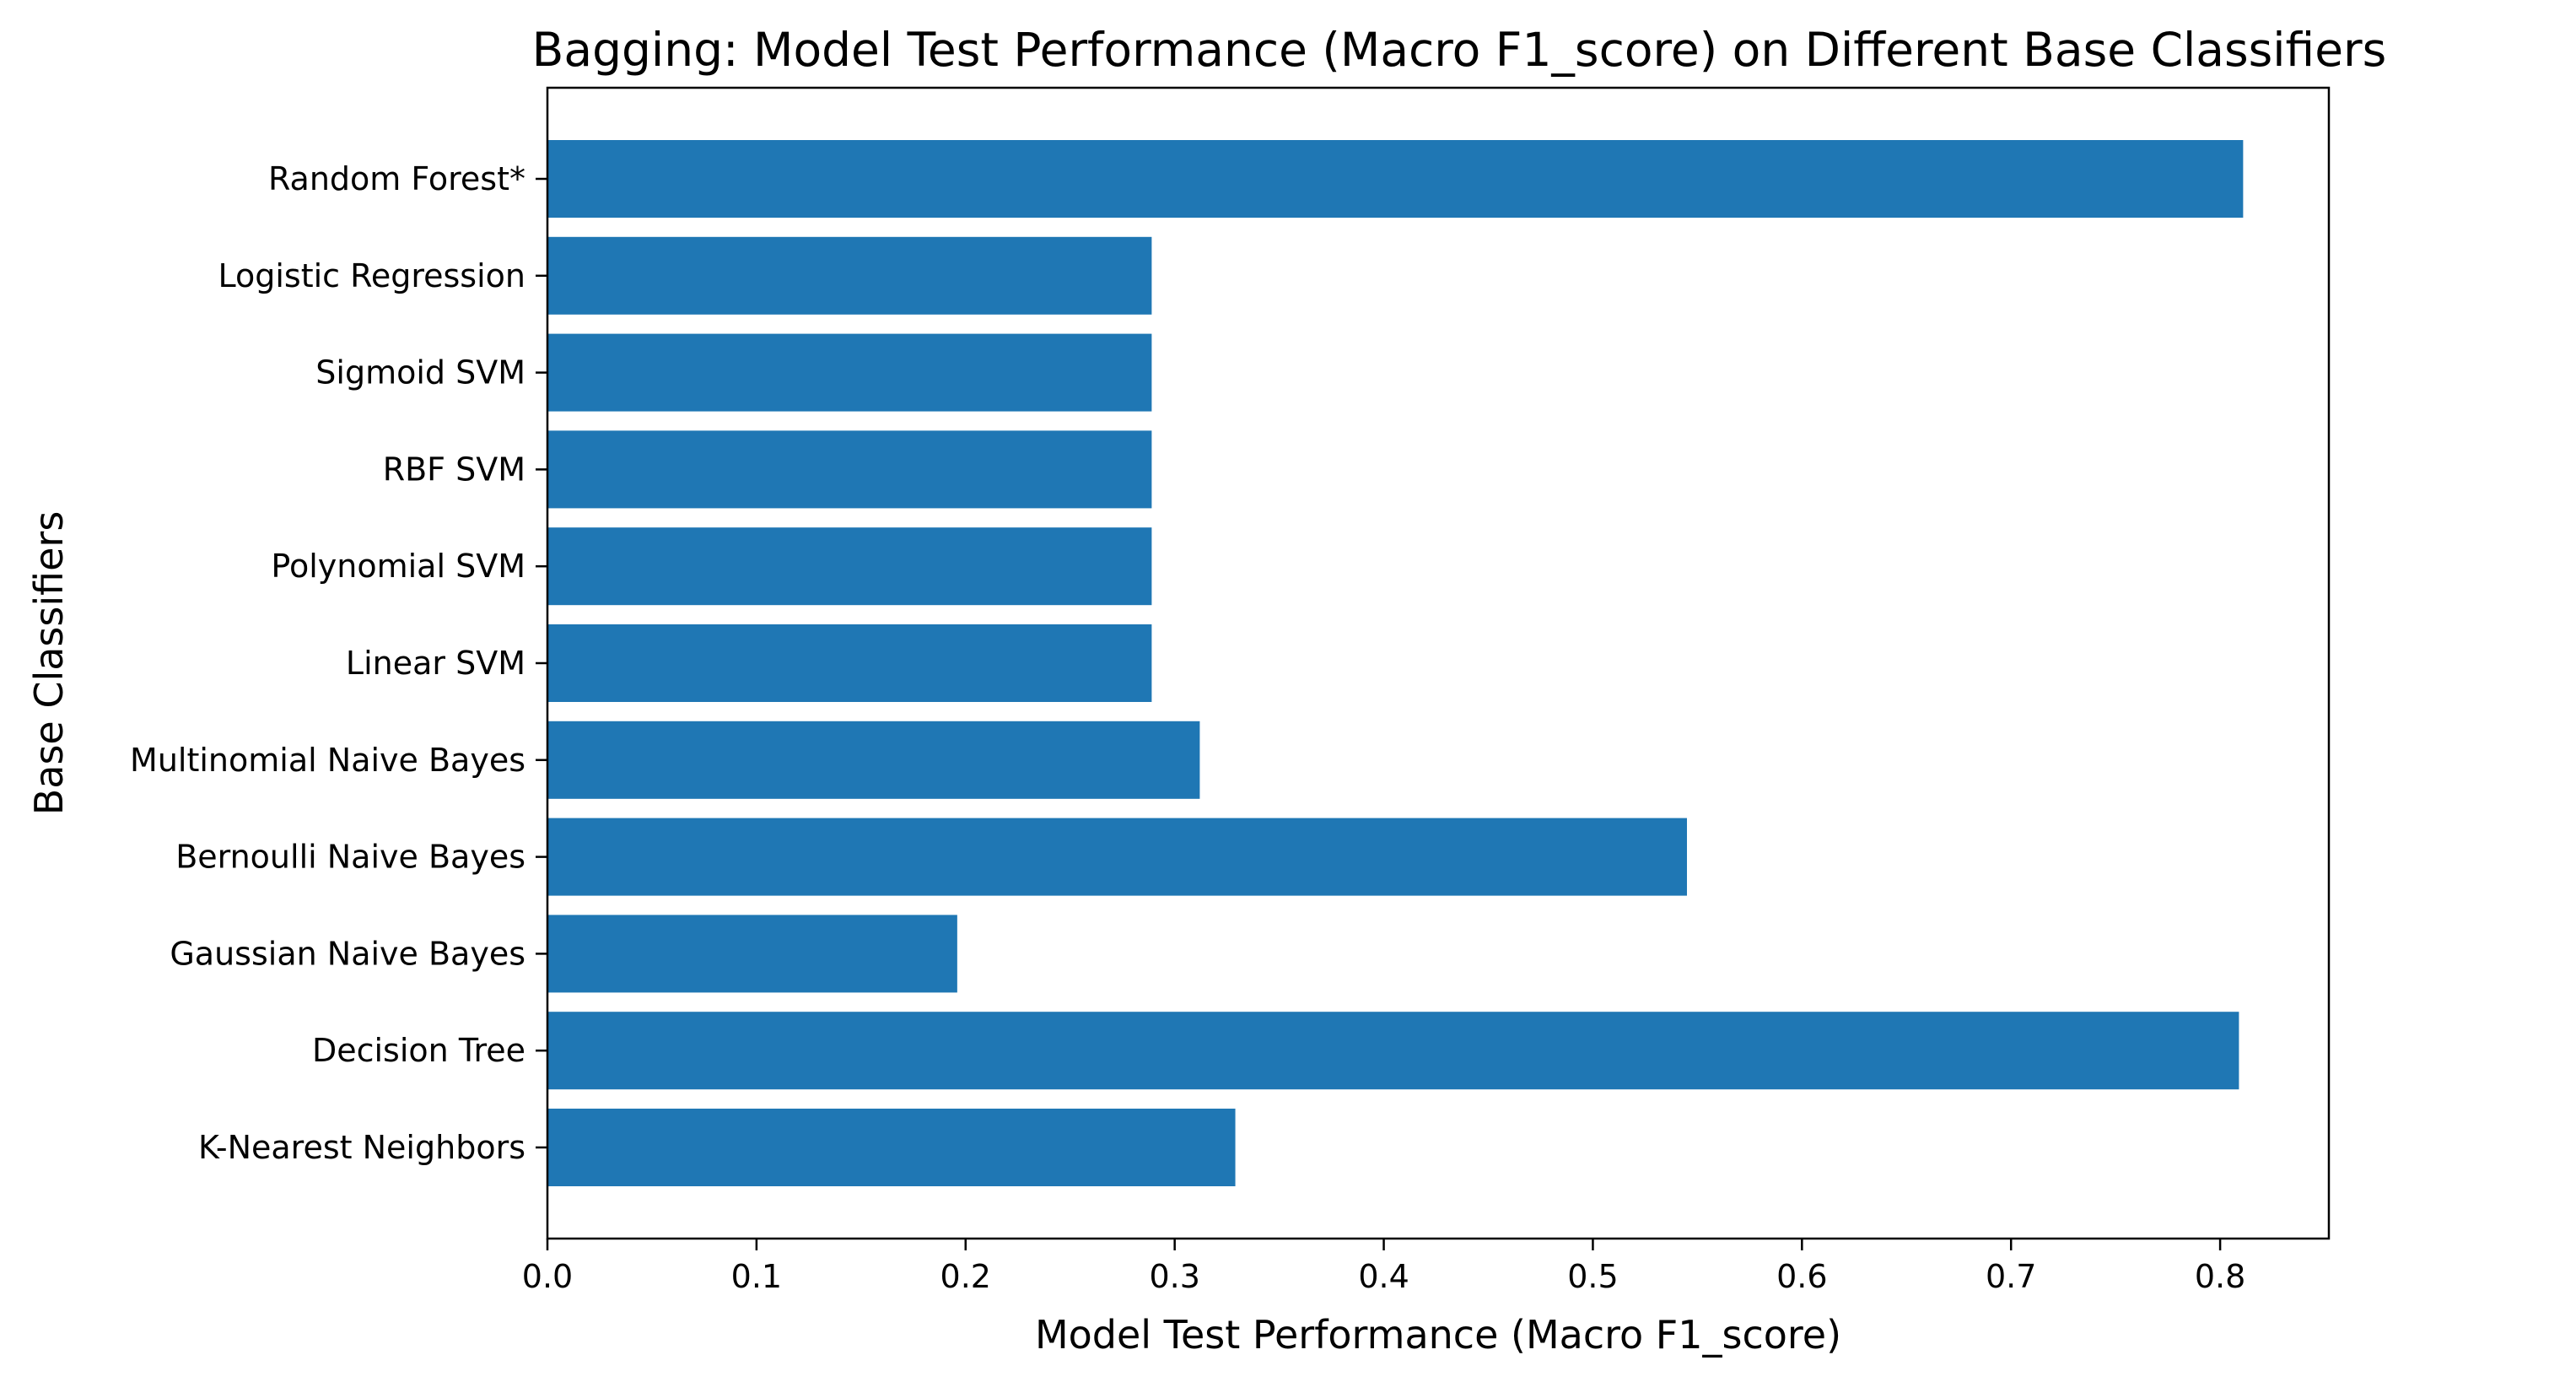 This screenshot has width=2576, height=1382. What do you see at coordinates (418, 1050) in the screenshot?
I see `y-tick-label: Decision Tree` at bounding box center [418, 1050].